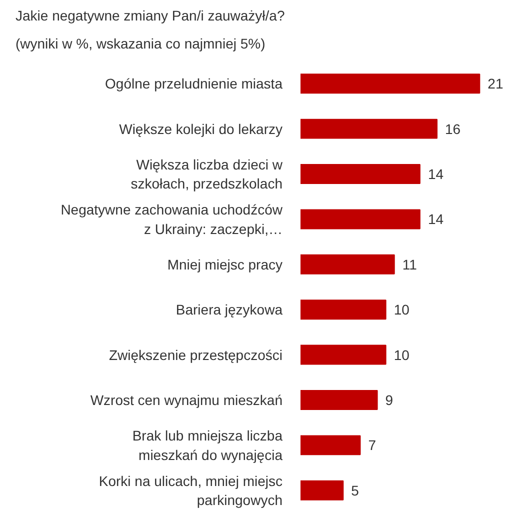  Describe the element at coordinates (207, 174) in the screenshot. I see `y-tick-label: Większa liczba dzieci w szkołach, przedszkolach` at that location.